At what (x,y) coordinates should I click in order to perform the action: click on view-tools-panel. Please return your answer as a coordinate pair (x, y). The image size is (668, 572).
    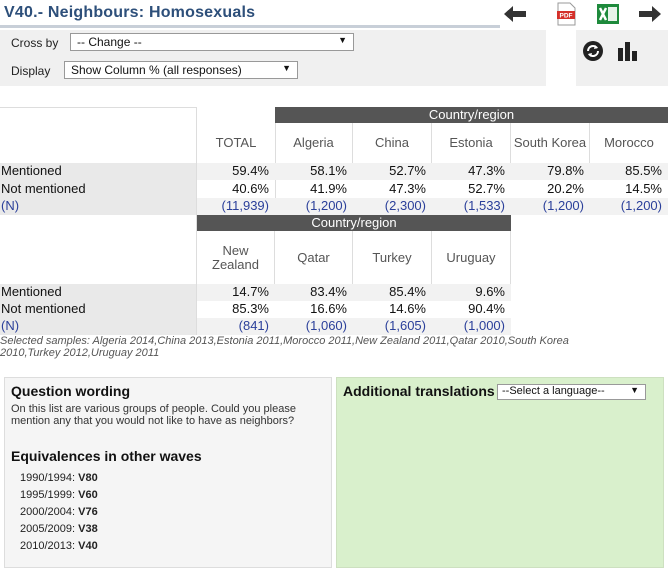
    Looking at the image, I should click on (622, 58).